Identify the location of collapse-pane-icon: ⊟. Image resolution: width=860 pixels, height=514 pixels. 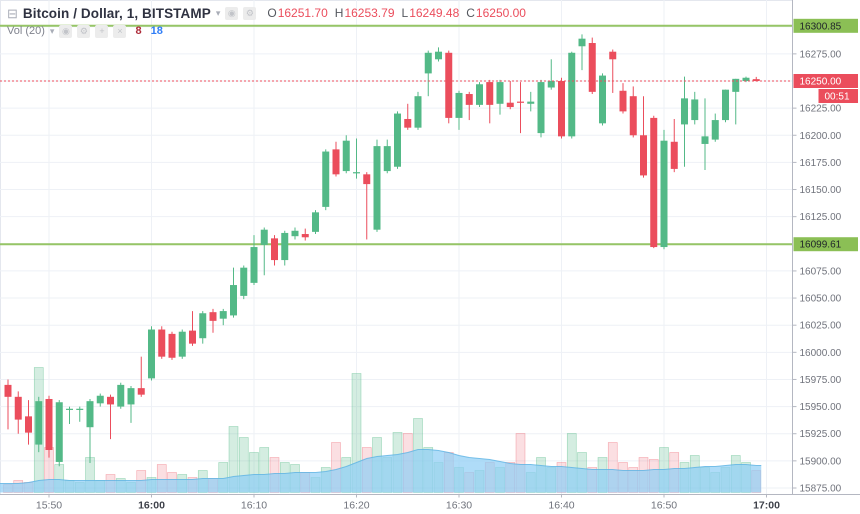
(12, 13).